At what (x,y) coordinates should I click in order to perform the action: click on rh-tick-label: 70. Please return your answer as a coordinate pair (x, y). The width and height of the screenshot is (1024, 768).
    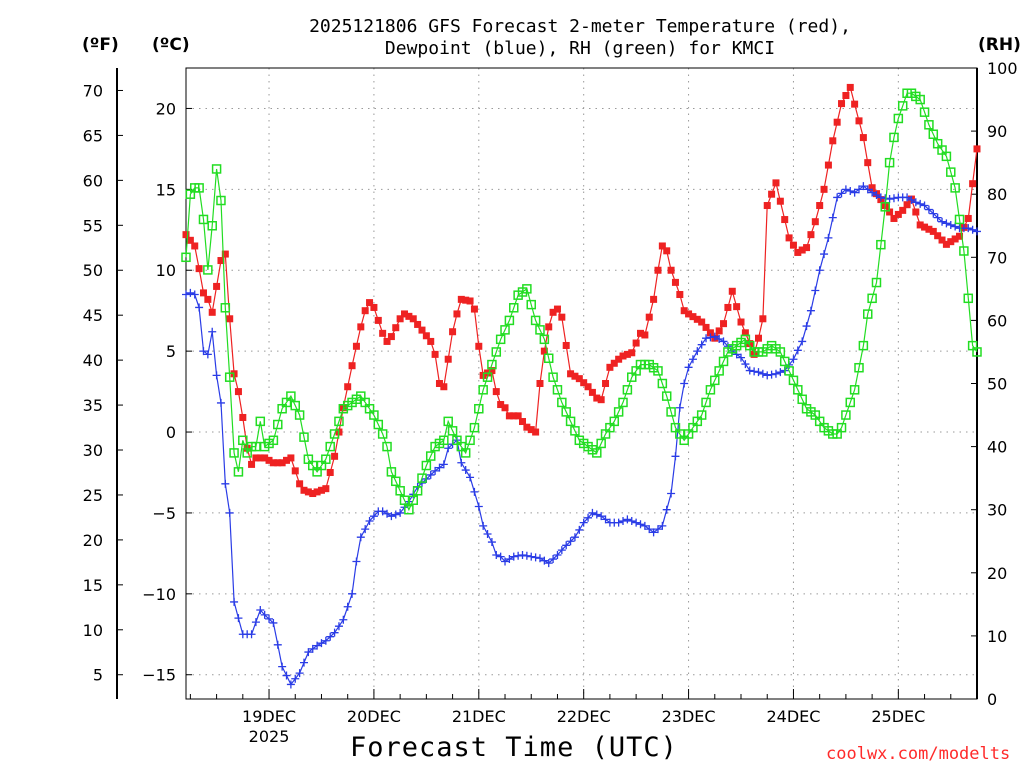
    Looking at the image, I should click on (997, 257).